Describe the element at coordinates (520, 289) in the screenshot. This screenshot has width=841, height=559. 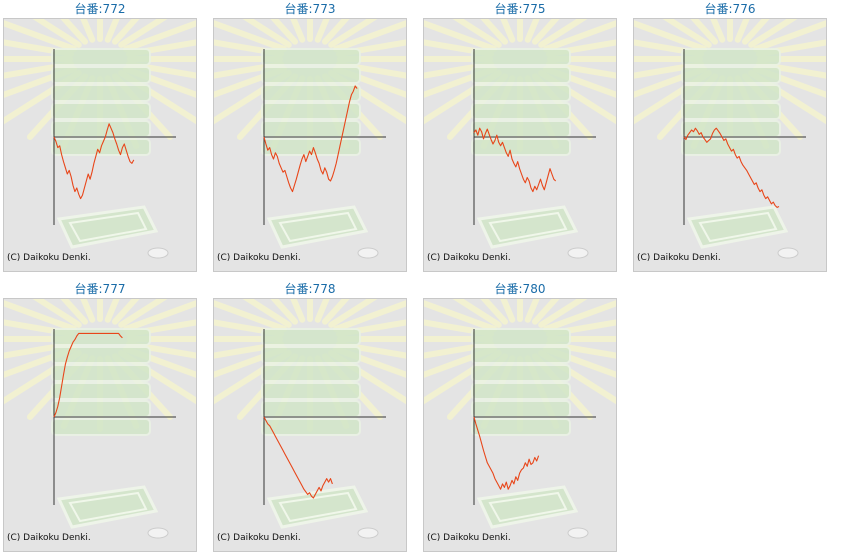
I see `machine-title-link: 台番:780` at that location.